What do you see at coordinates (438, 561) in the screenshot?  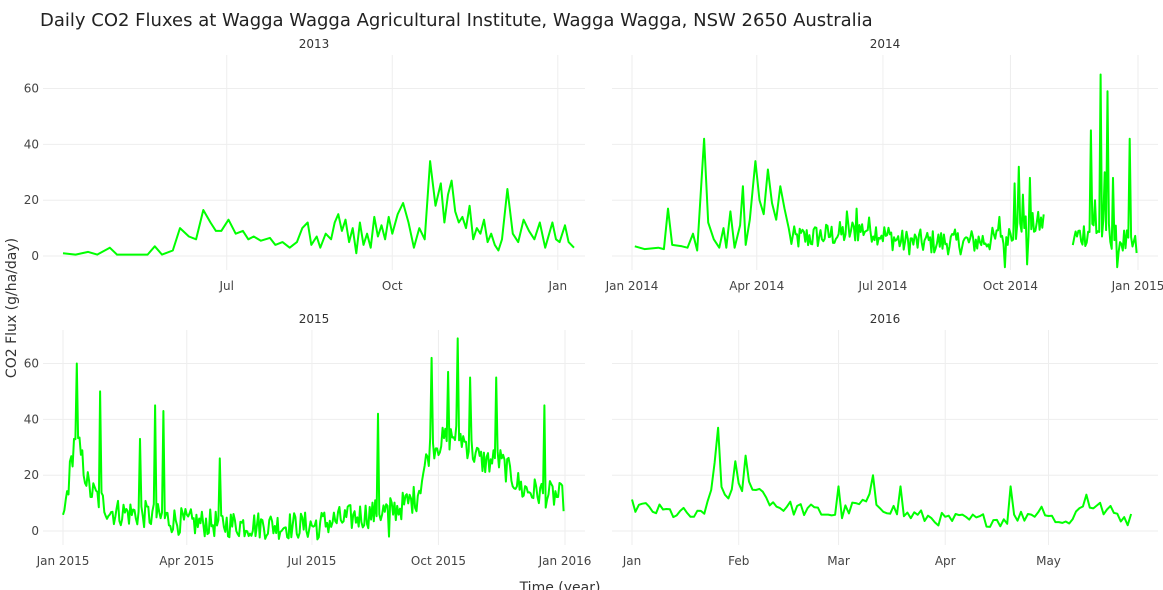 I see `x-tick-label: Oct 2015` at bounding box center [438, 561].